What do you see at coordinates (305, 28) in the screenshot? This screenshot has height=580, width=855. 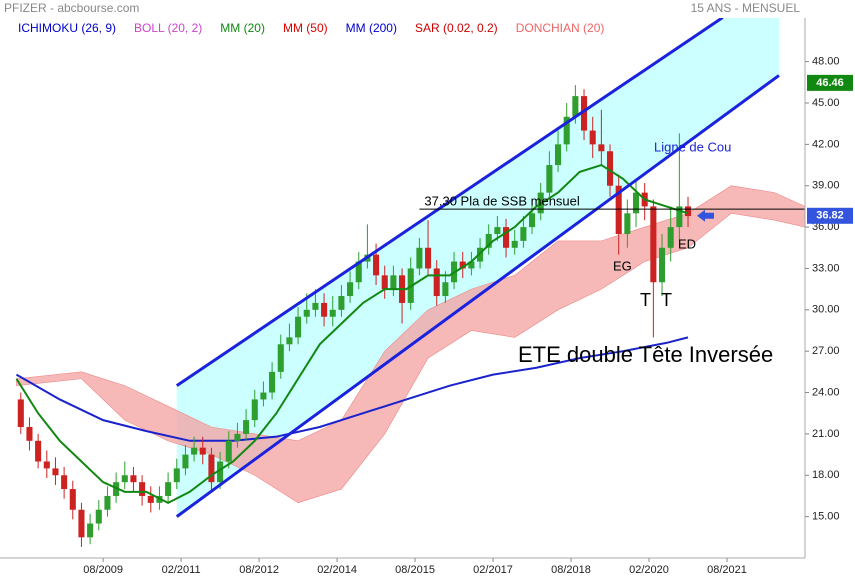 I see `legend-item: MM (50)` at bounding box center [305, 28].